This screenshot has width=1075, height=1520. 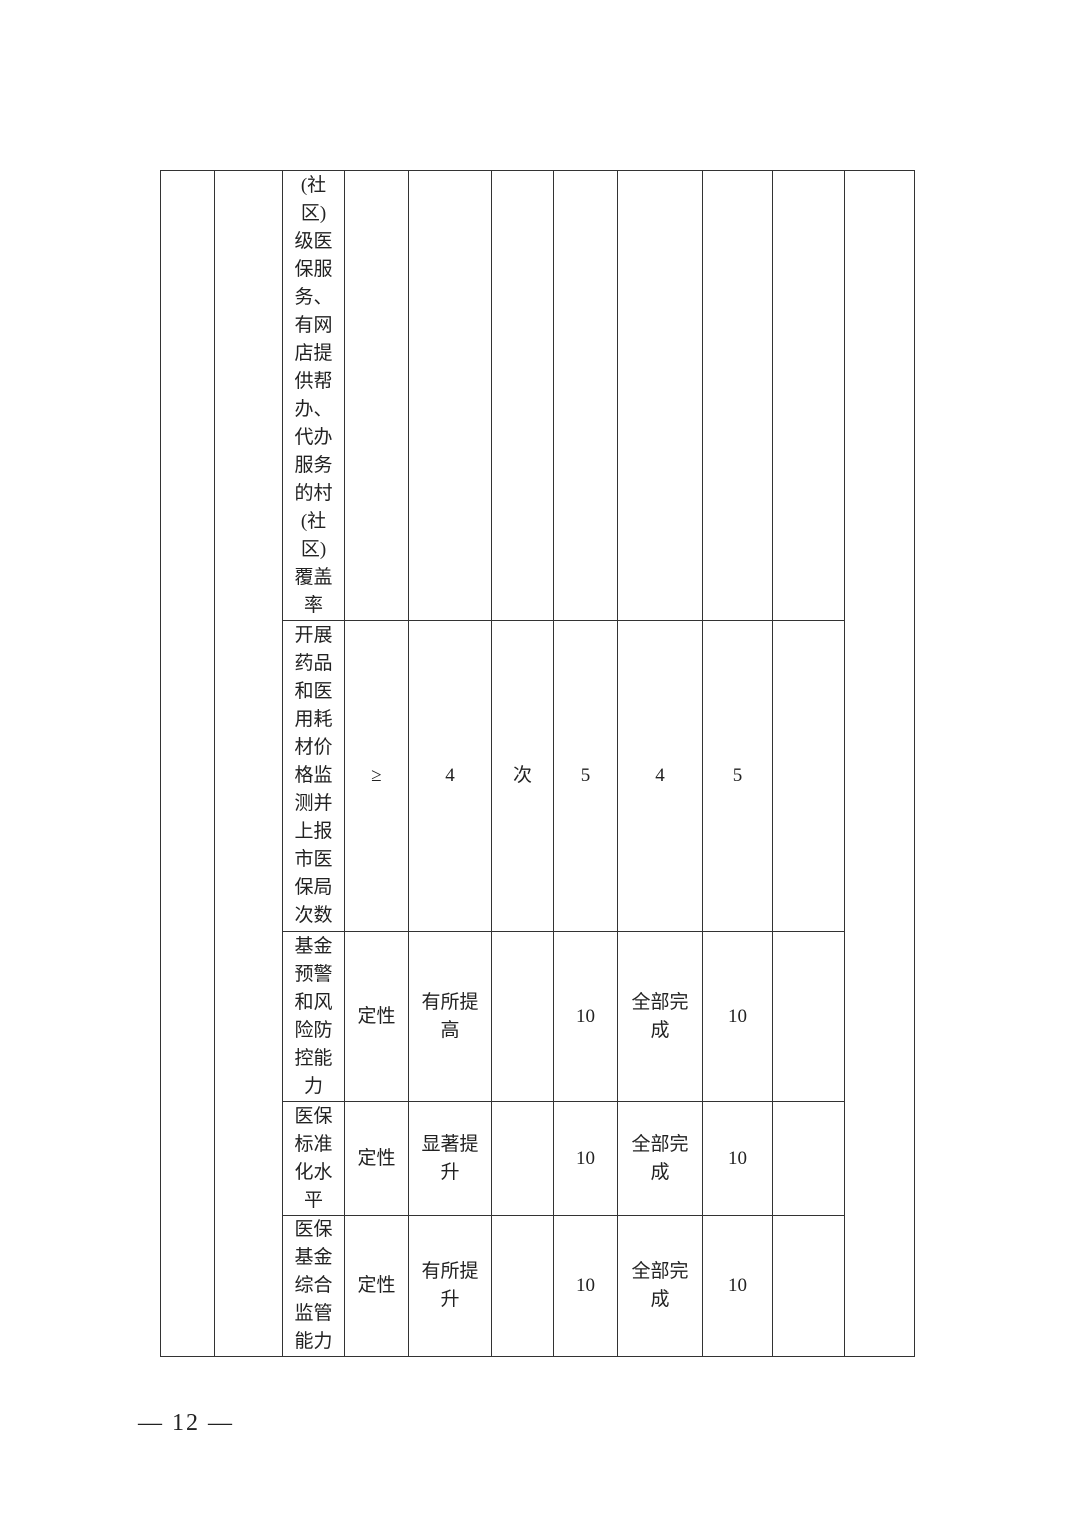 What do you see at coordinates (879, 763) in the screenshot?
I see `notes-cell` at bounding box center [879, 763].